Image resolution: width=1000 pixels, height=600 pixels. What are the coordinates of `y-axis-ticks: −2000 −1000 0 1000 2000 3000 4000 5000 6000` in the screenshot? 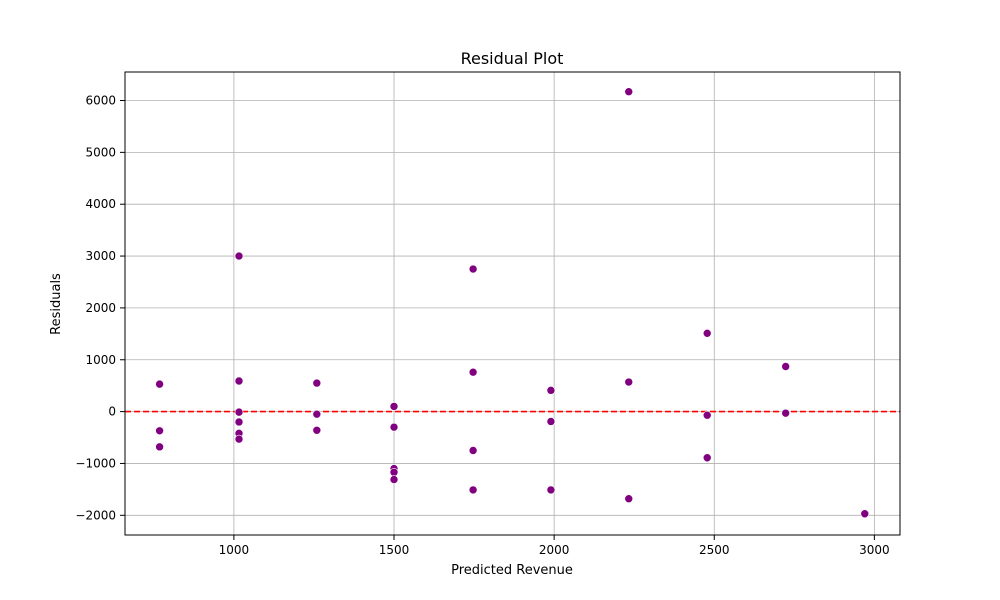 It's located at (100, 308).